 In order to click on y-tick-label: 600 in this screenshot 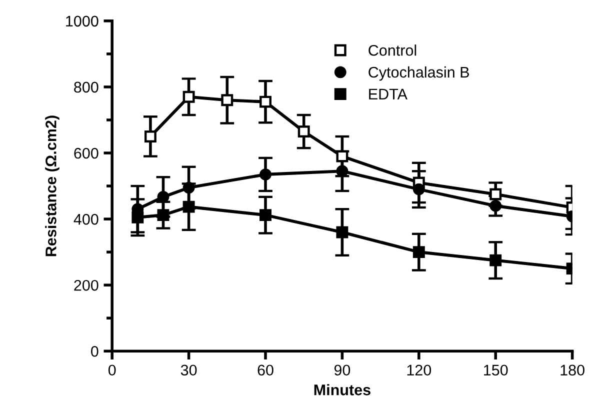, I will do `click(86, 153)`.